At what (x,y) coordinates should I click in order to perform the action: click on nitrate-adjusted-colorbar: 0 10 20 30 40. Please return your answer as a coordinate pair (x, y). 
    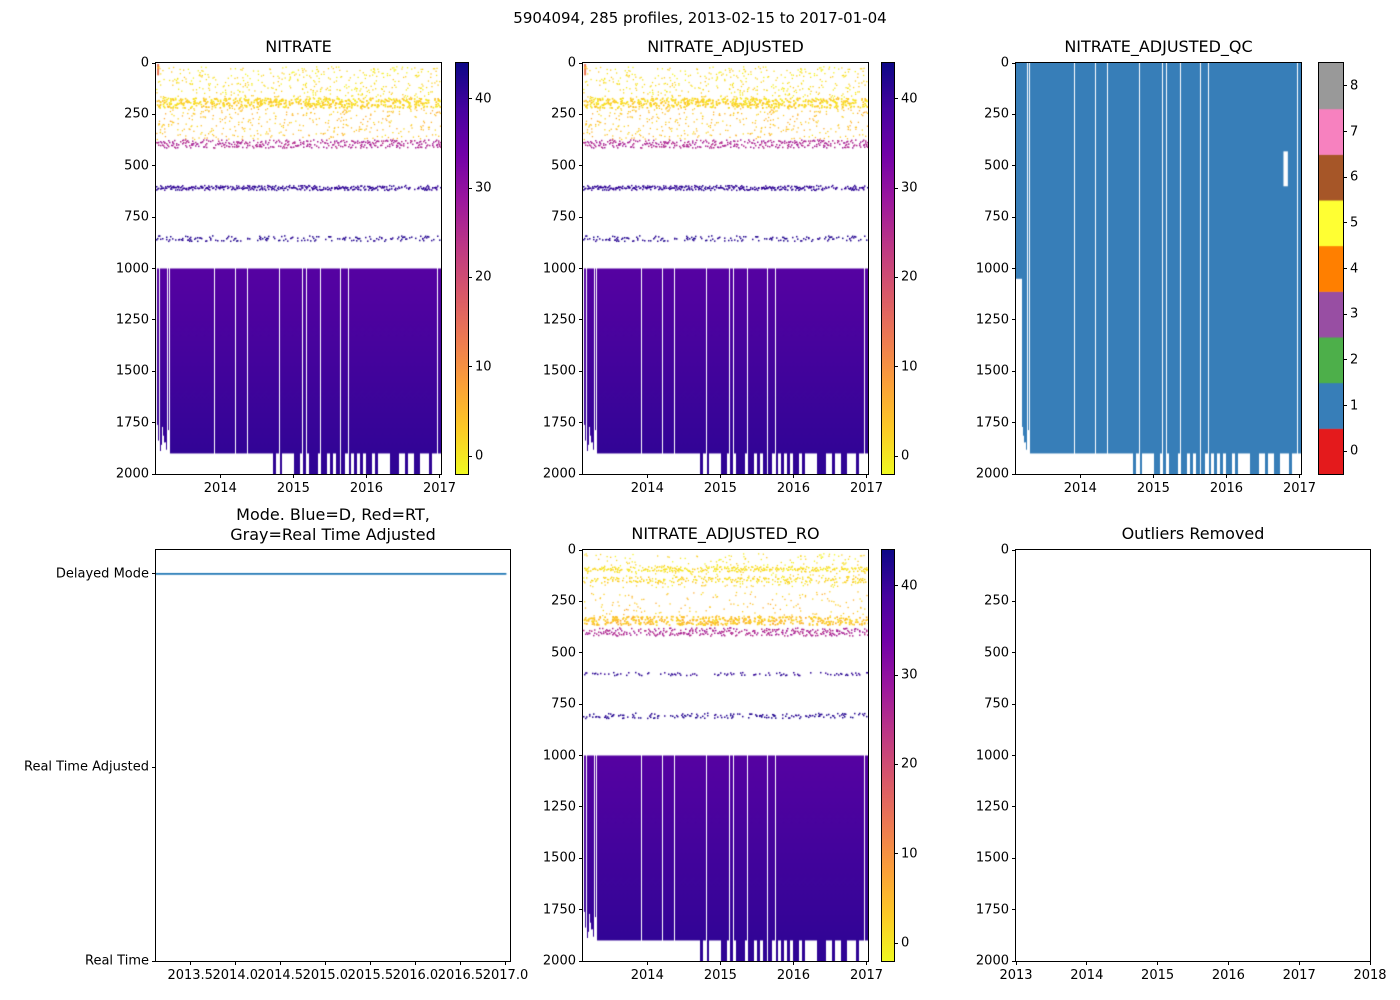
    Looking at the image, I should click on (899, 268).